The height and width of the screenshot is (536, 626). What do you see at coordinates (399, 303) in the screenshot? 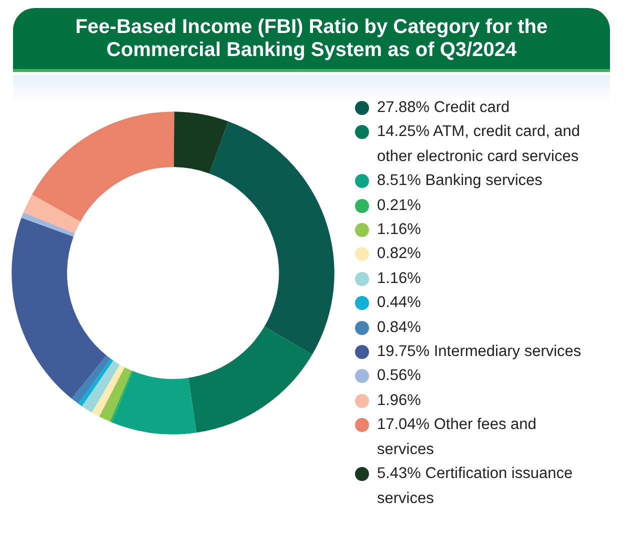
I see `legend-label: 0.44%` at bounding box center [399, 303].